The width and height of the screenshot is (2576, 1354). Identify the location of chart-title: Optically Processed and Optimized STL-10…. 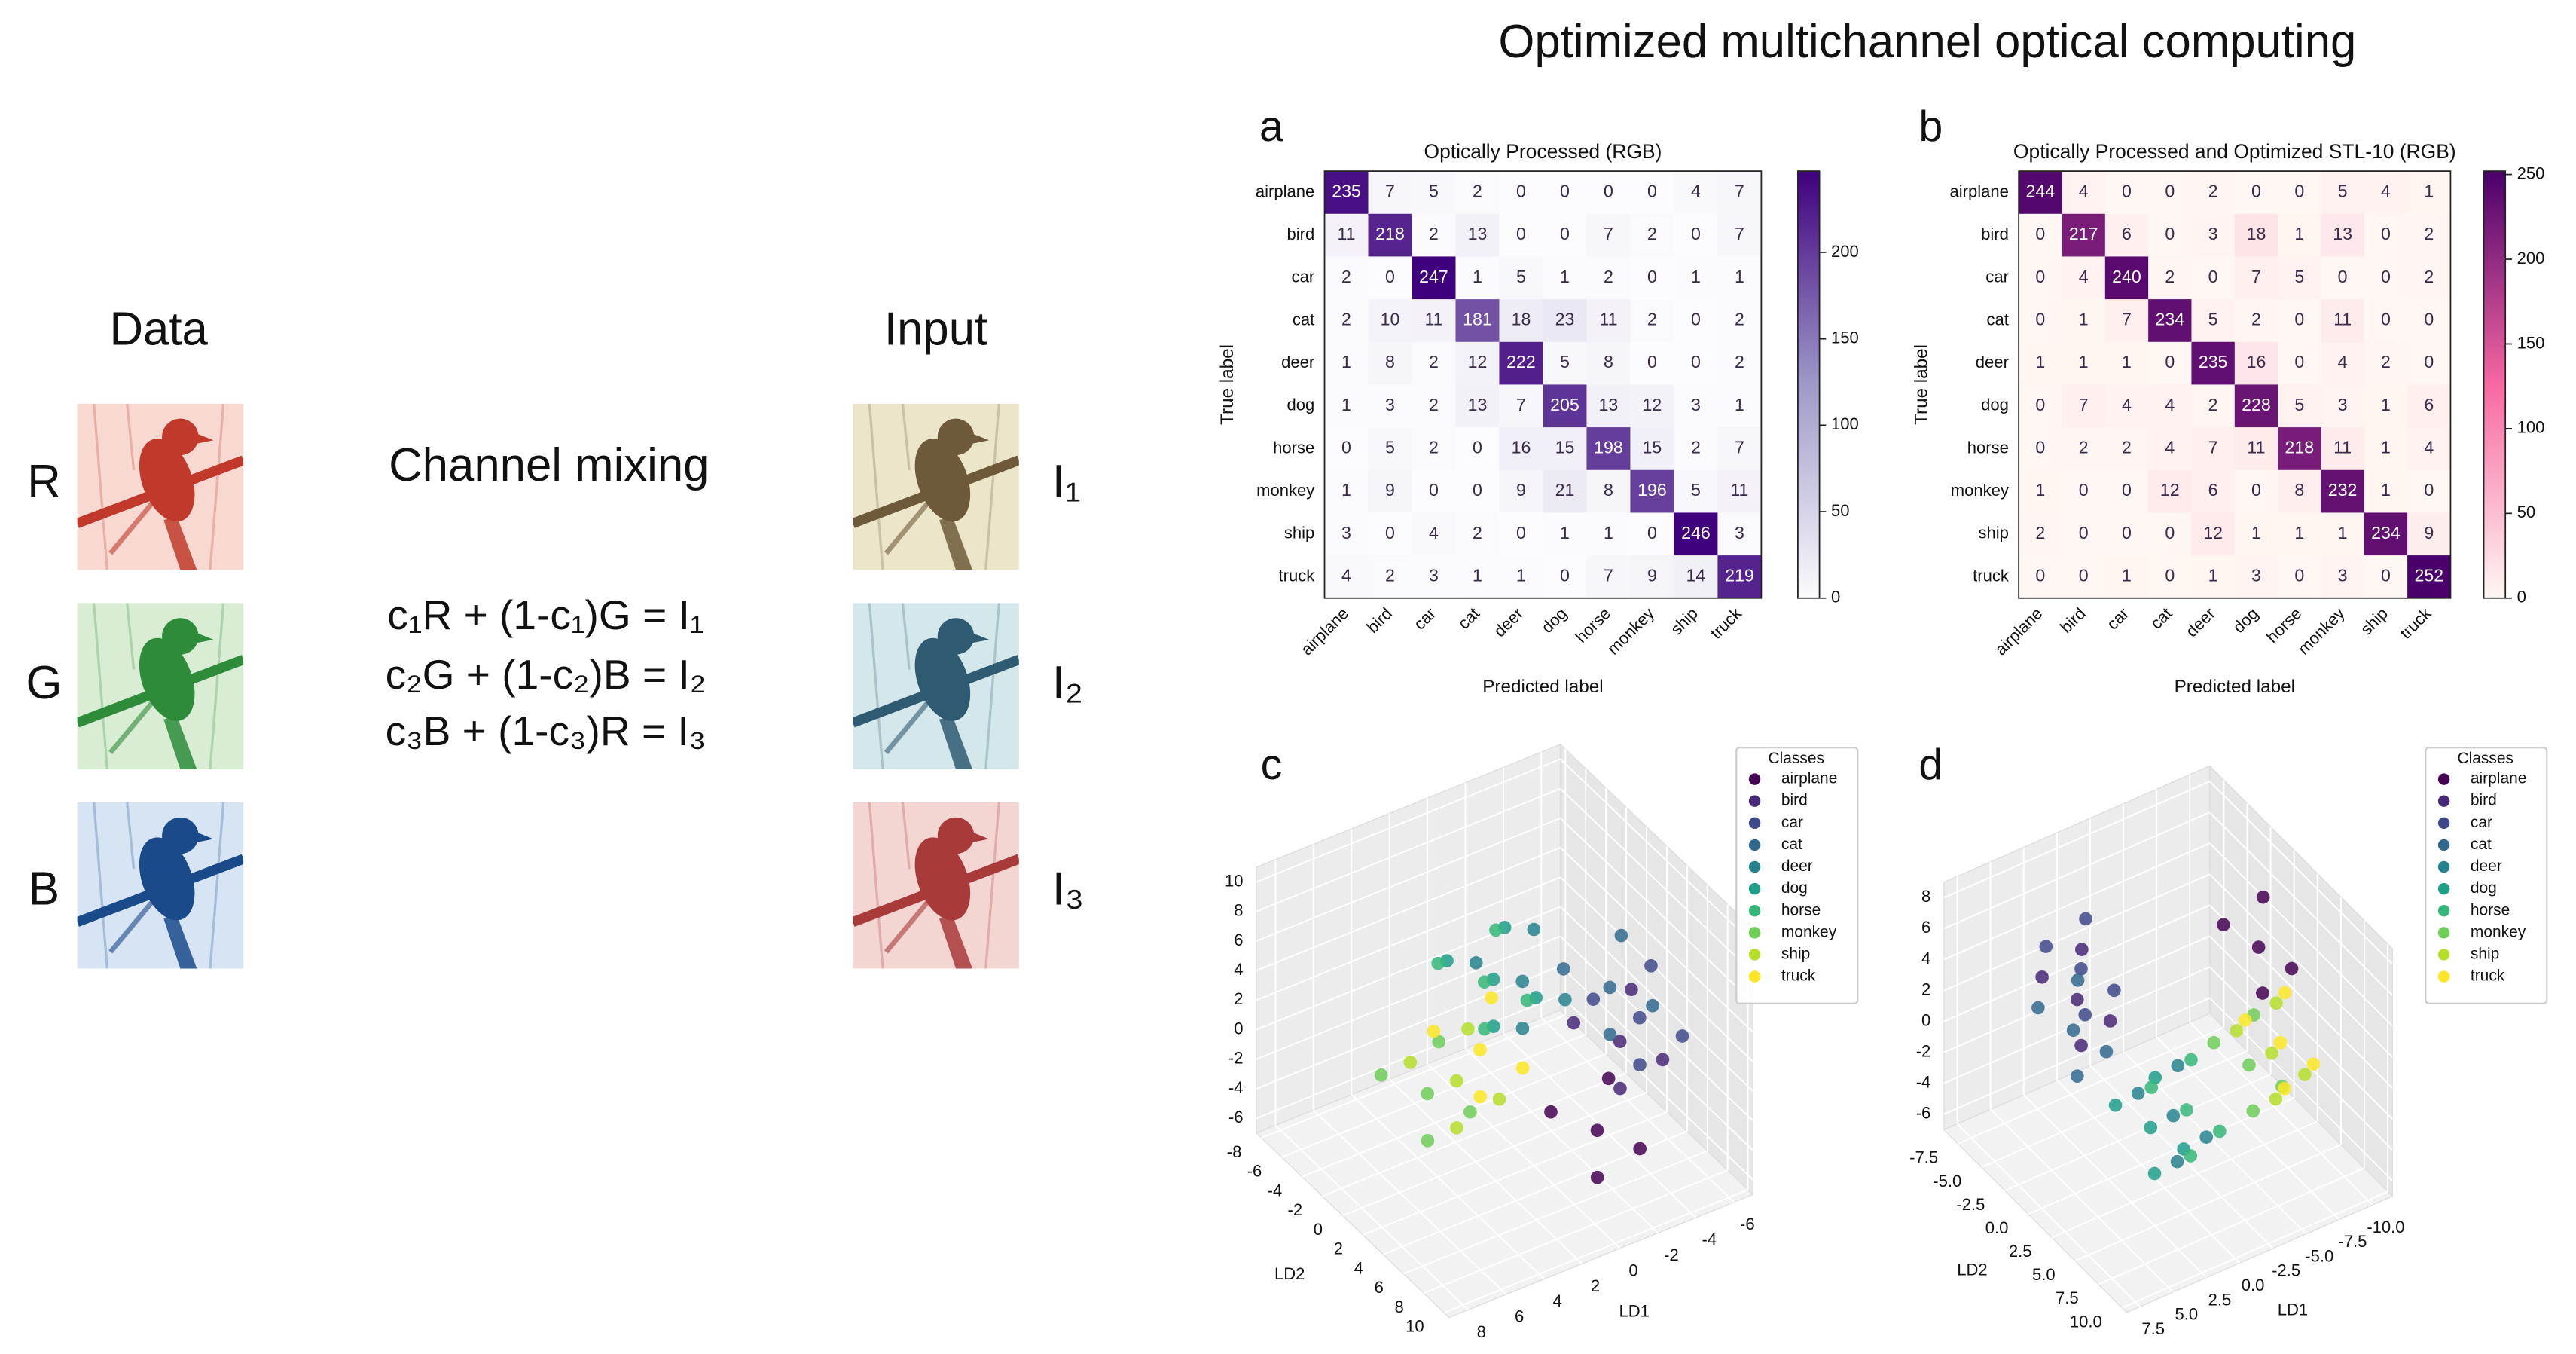
(2235, 151).